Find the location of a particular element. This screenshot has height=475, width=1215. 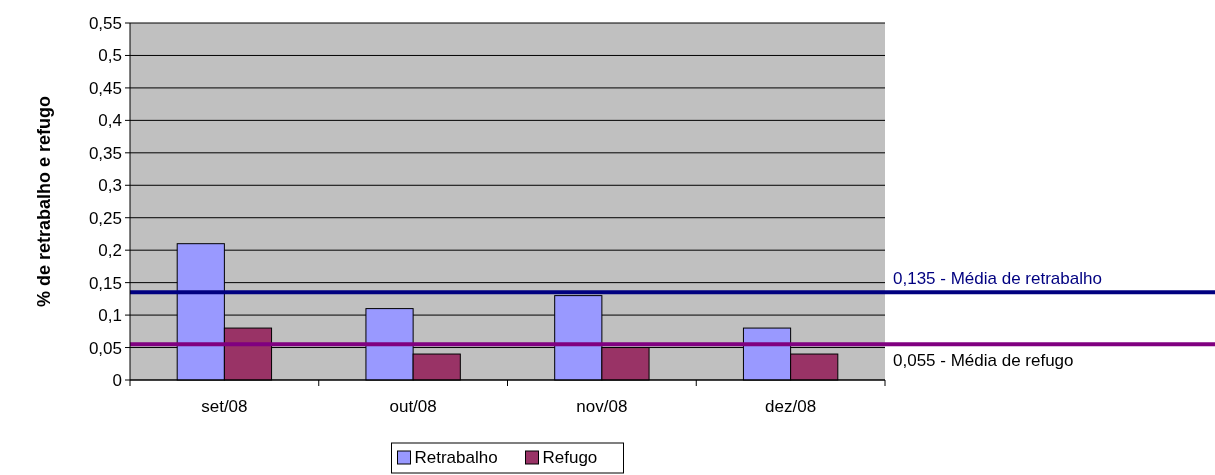

x-tick-label: set/08 is located at coordinates (224, 406).